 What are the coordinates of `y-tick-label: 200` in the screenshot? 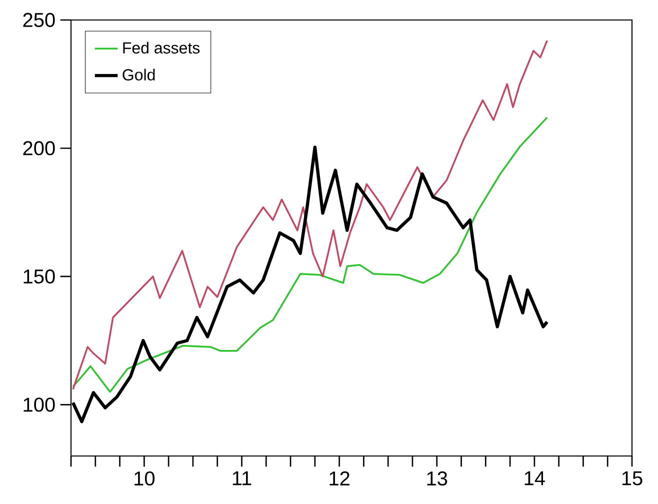 It's located at (39, 148).